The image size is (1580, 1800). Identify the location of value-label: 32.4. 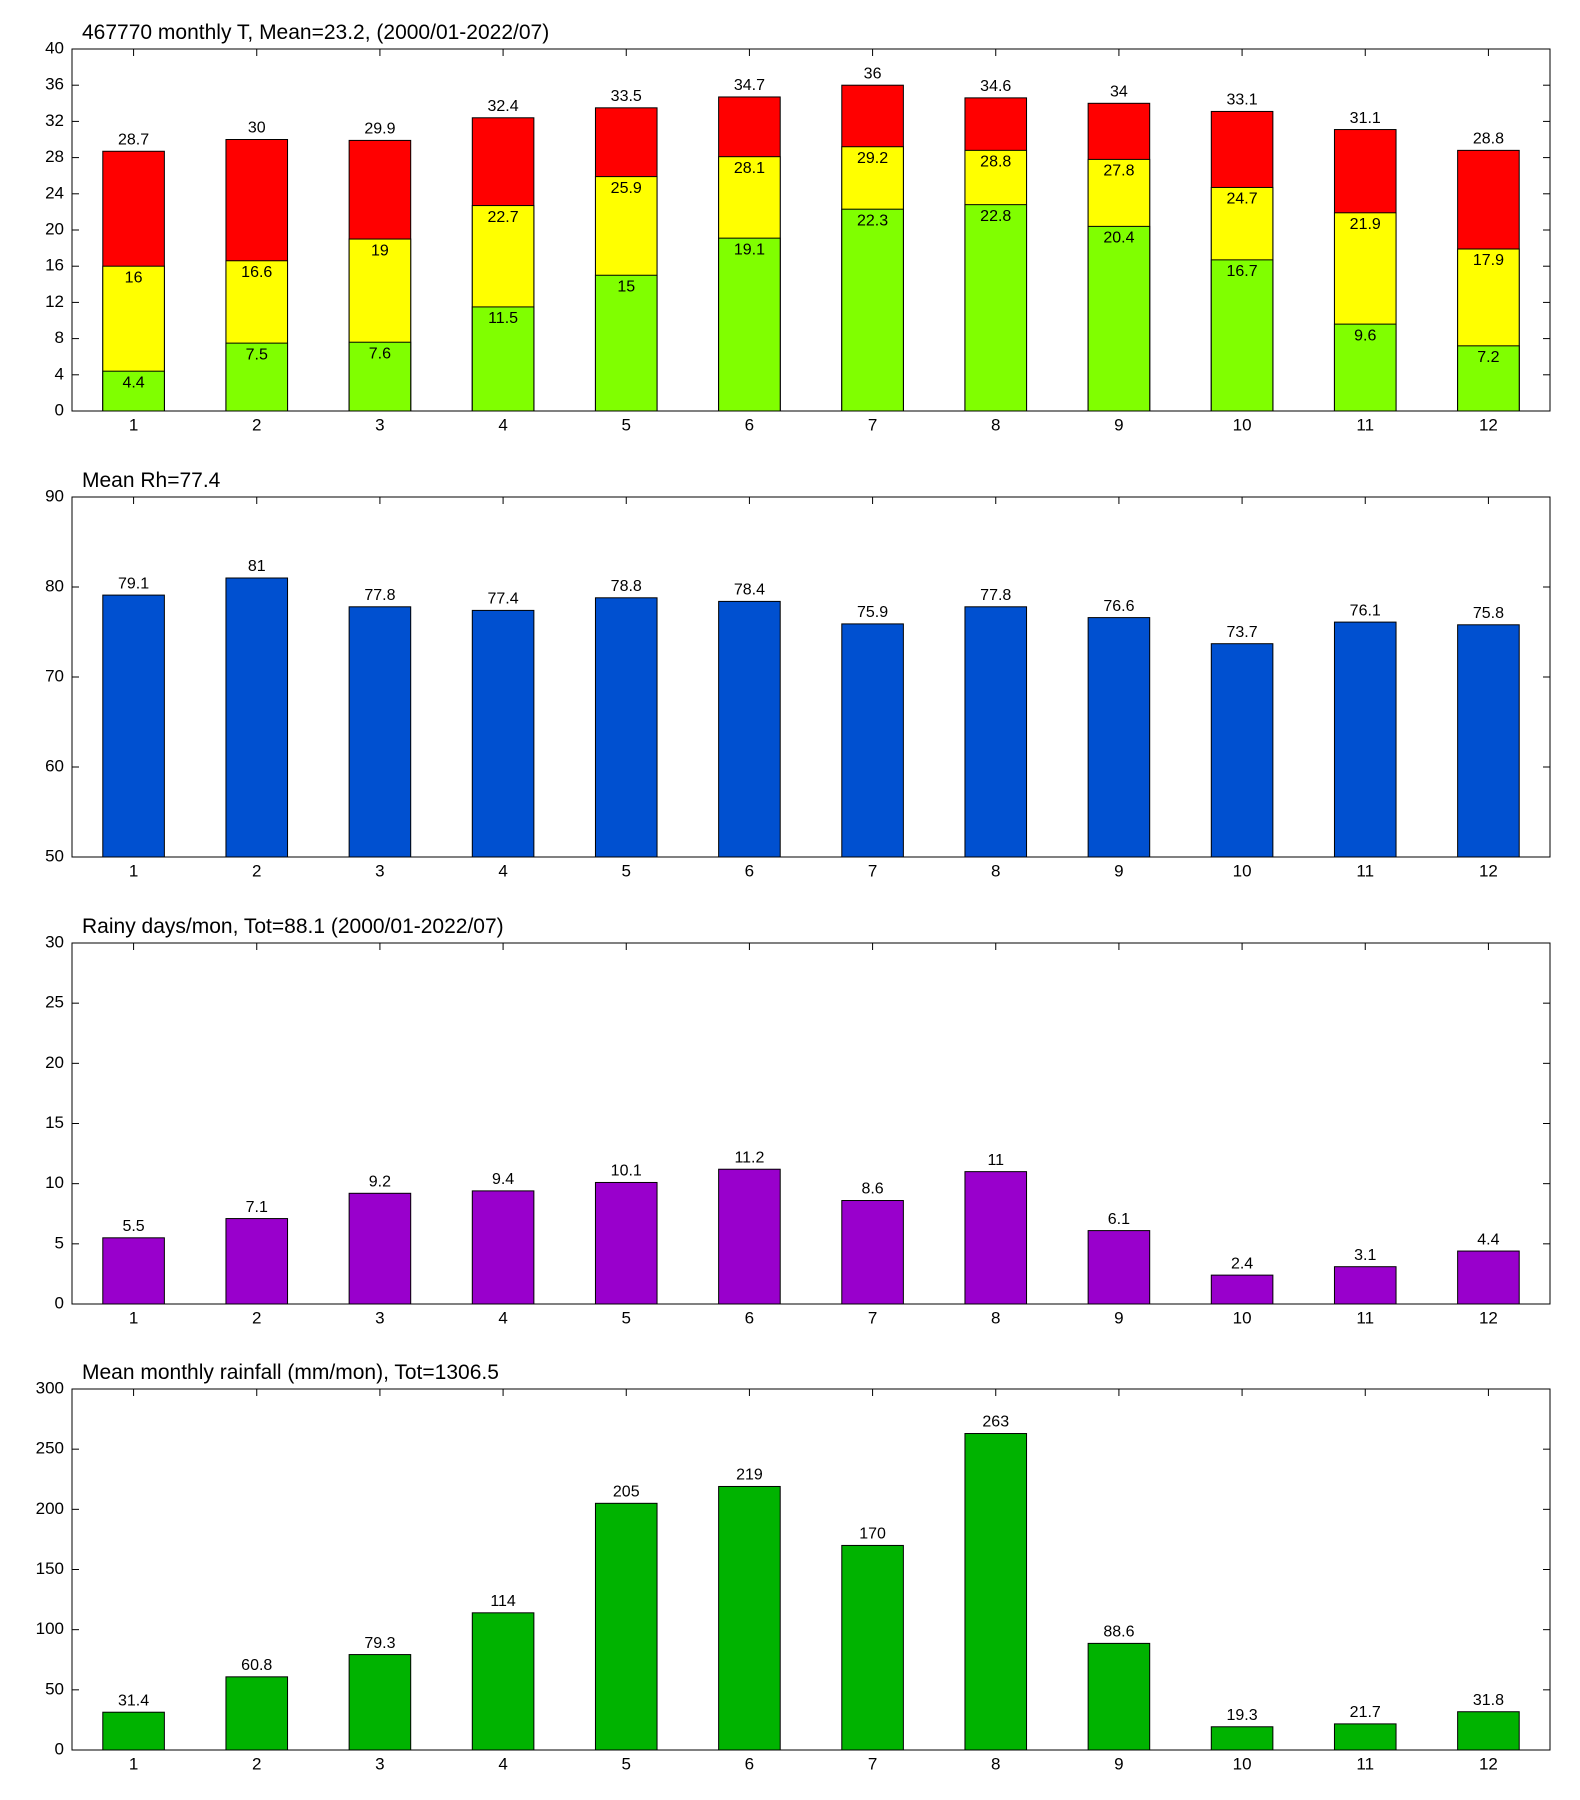
(503, 106).